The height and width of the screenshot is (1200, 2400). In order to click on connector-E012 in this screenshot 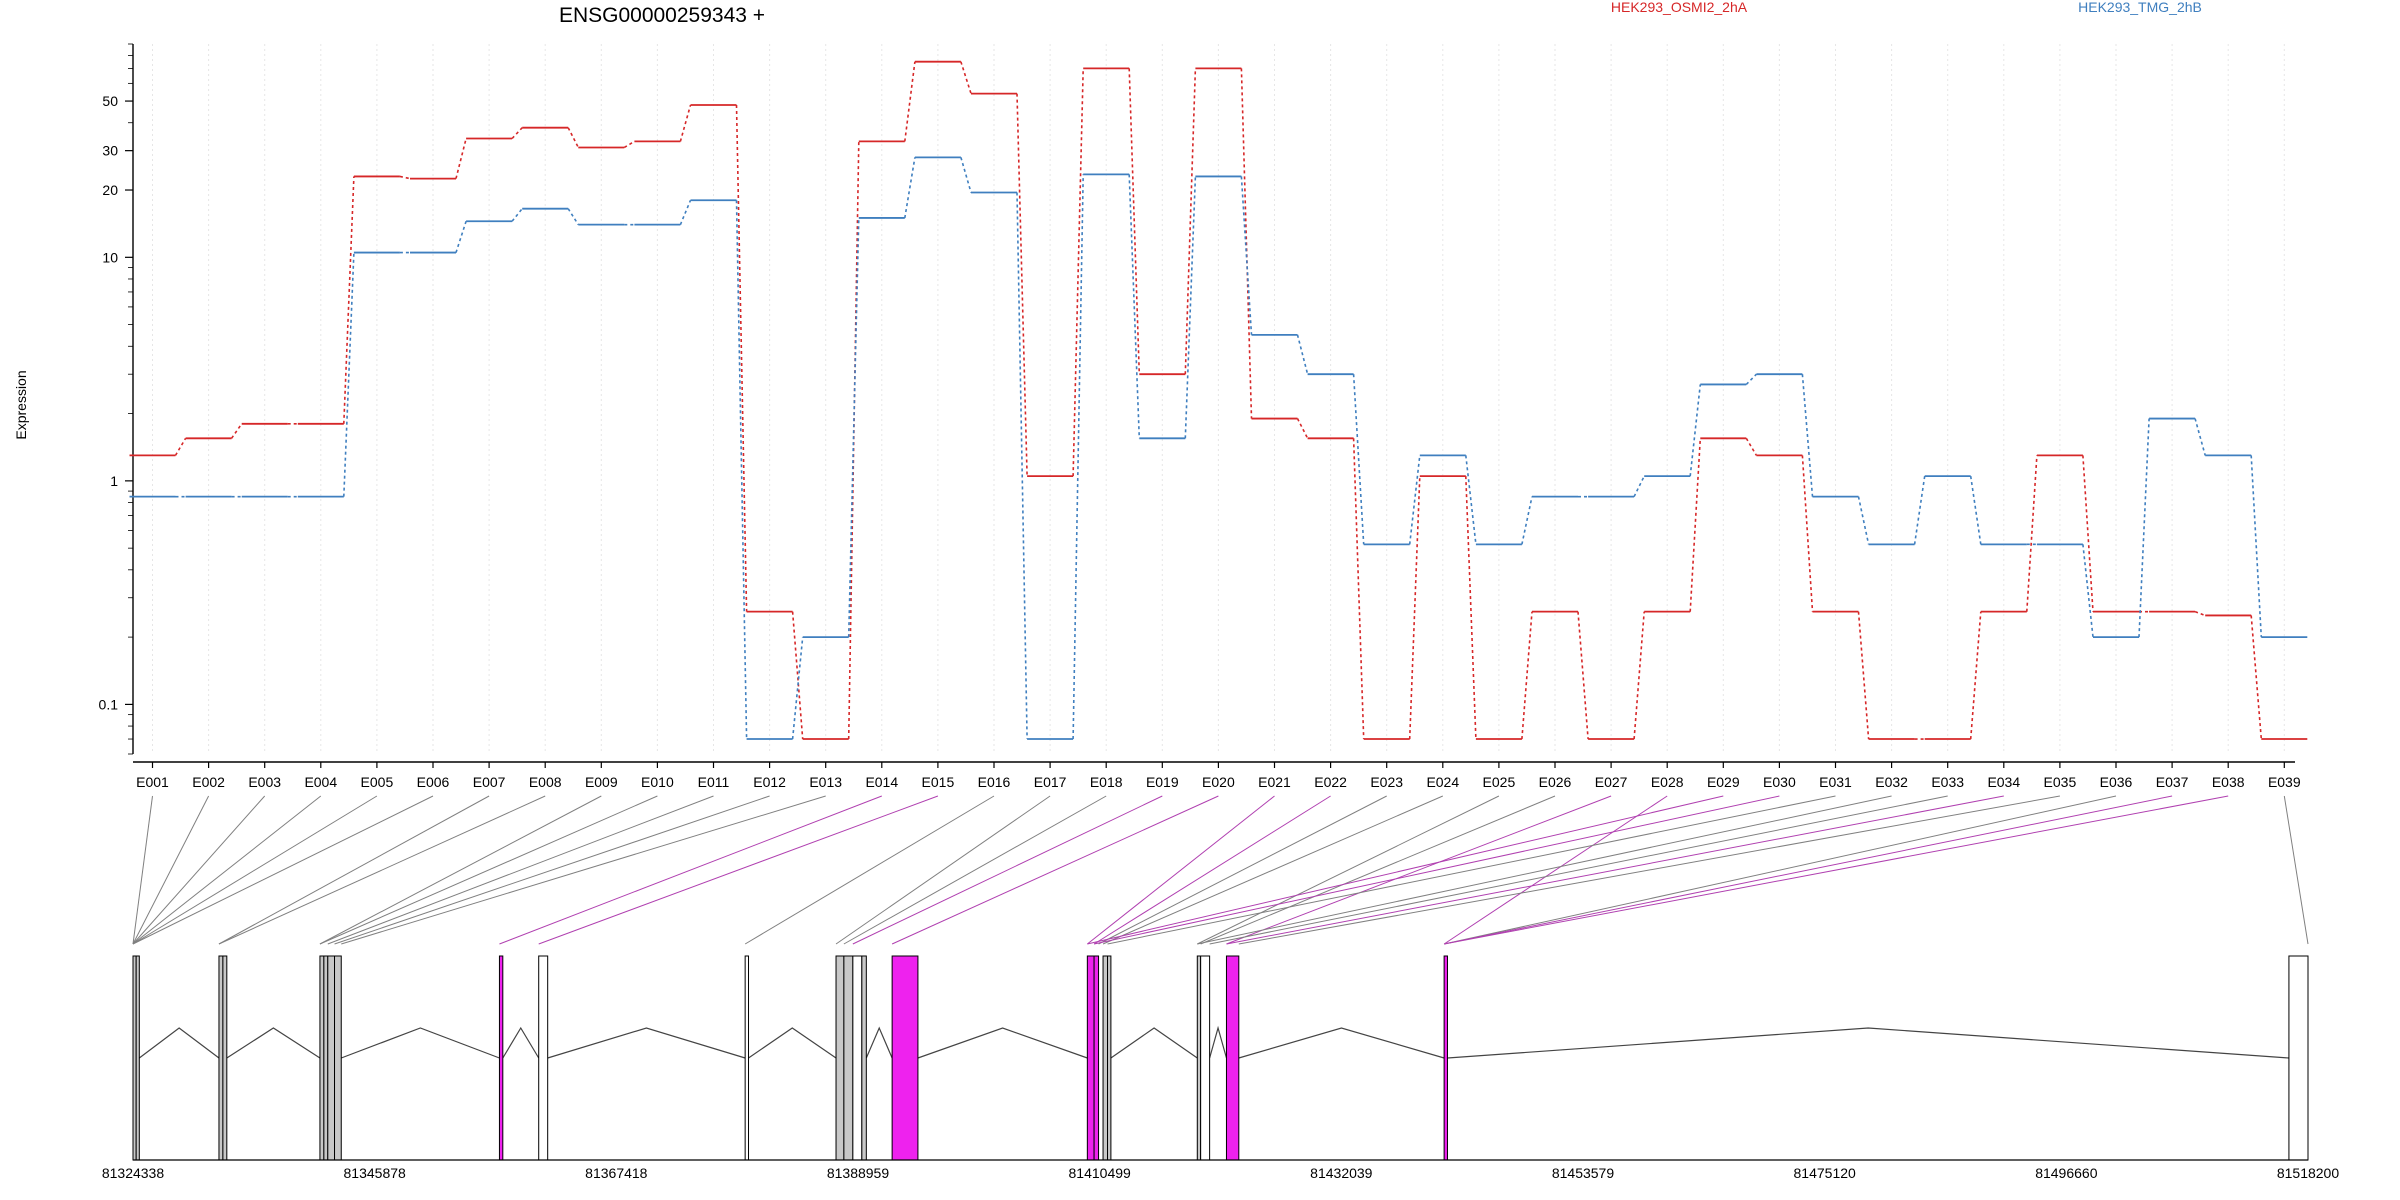, I will do `click(552, 870)`.